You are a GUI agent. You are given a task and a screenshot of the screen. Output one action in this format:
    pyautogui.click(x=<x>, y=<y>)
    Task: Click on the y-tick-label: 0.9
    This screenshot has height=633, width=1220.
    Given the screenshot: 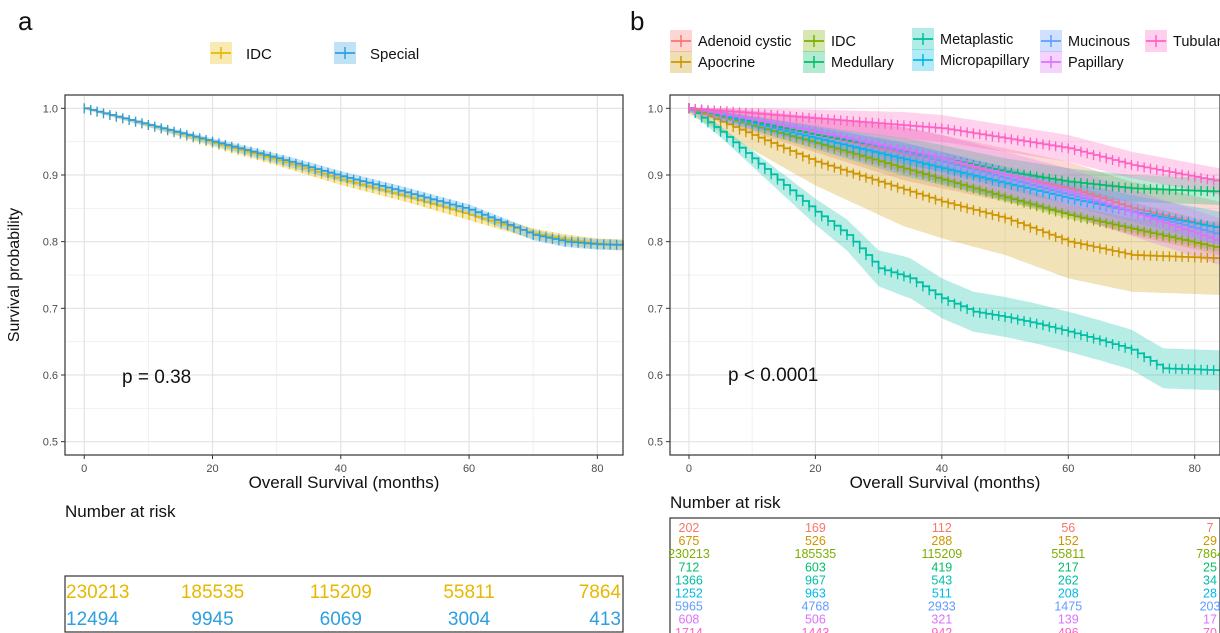 What is the action you would take?
    pyautogui.click(x=50, y=176)
    